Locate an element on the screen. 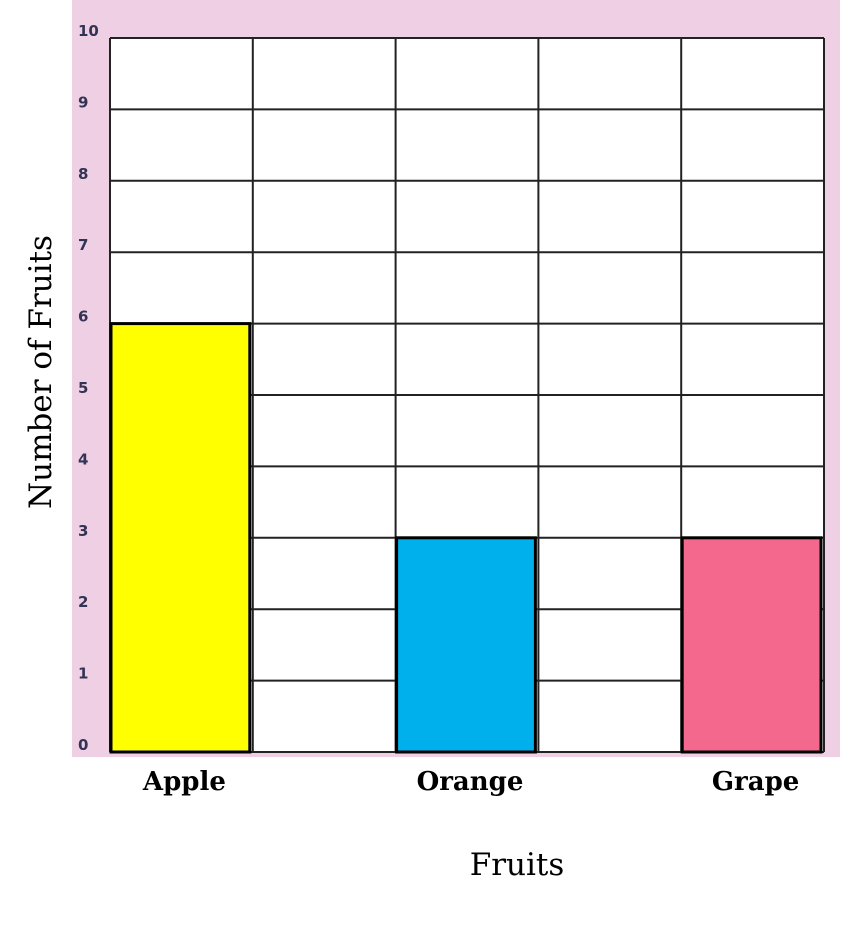  x-tick-label: Apple is located at coordinates (184, 782).